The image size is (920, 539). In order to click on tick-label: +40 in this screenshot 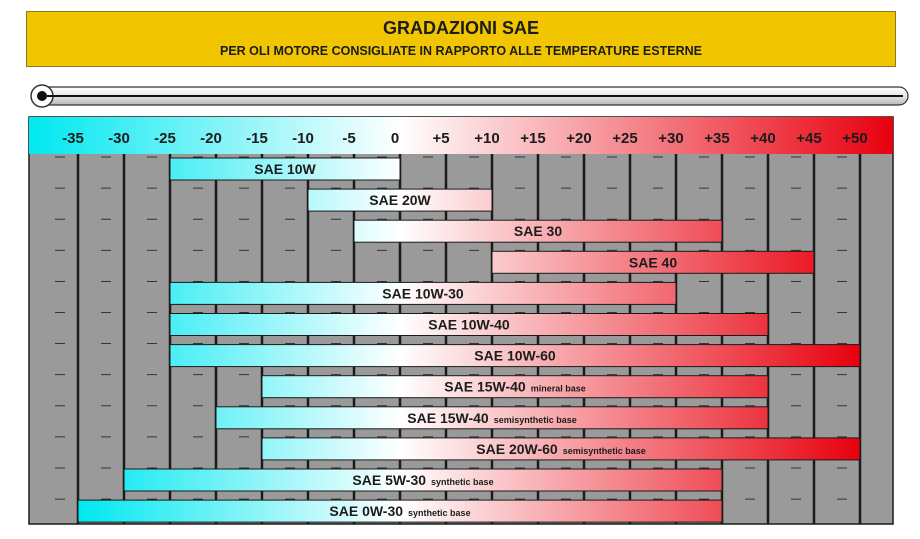, I will do `click(762, 138)`.